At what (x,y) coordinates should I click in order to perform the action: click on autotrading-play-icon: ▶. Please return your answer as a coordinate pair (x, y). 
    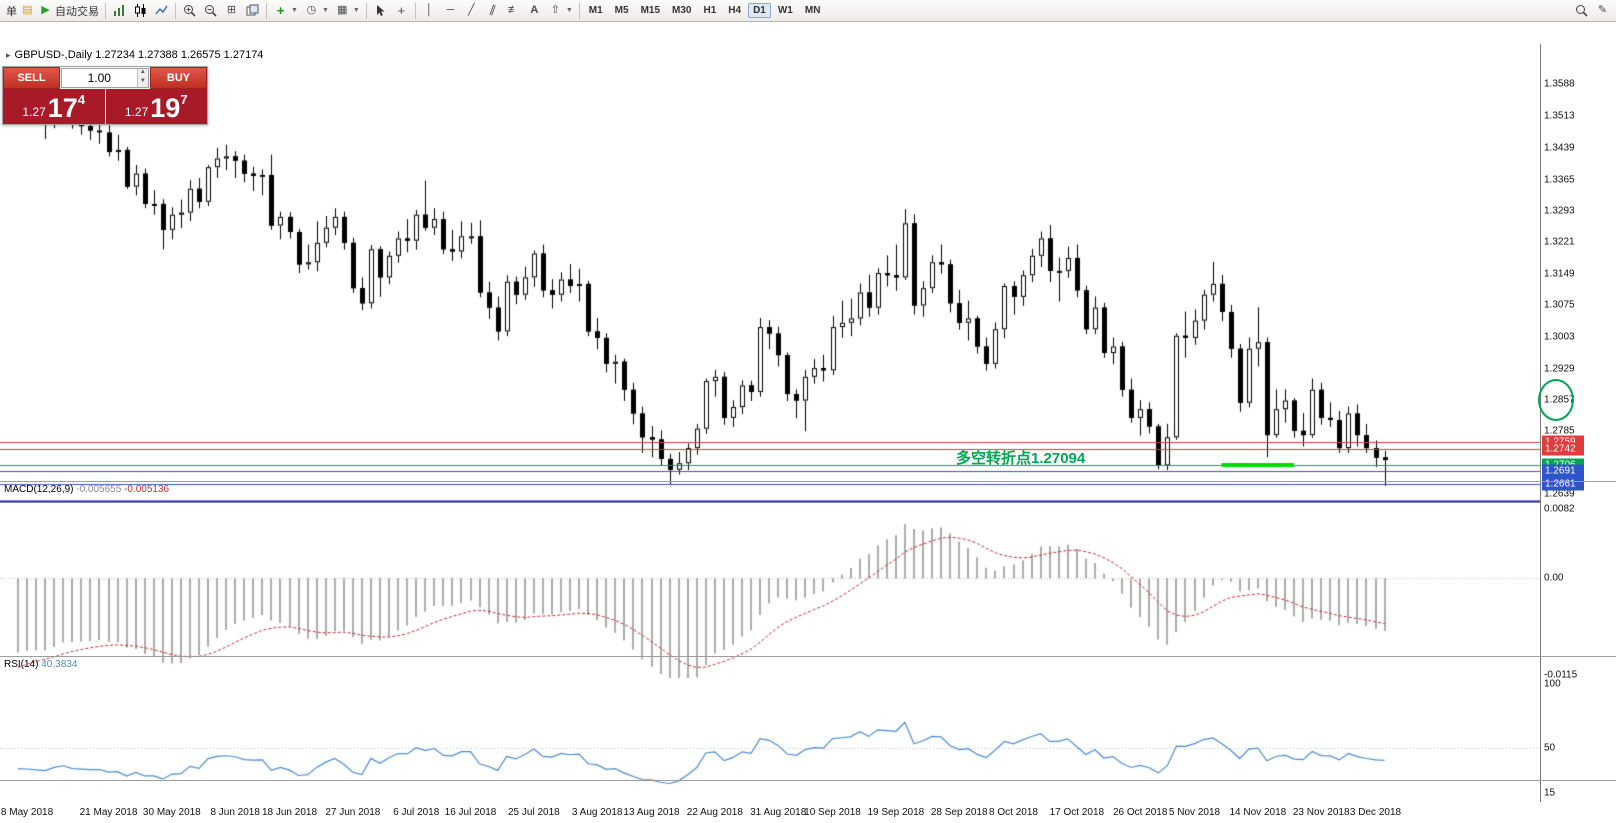
    Looking at the image, I should click on (45, 10).